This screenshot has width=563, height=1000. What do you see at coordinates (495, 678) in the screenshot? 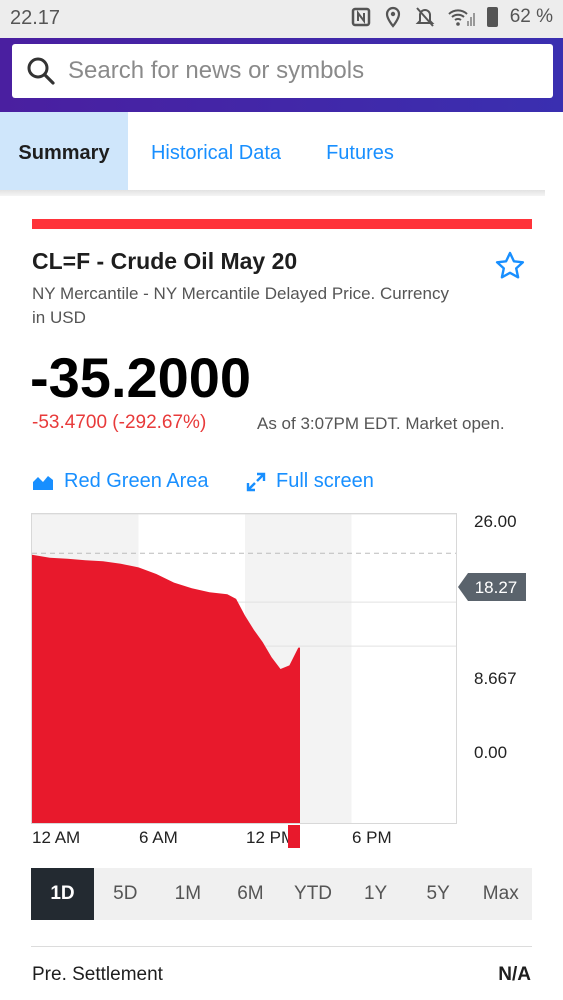
I see `y-tick-mid: 8.667` at bounding box center [495, 678].